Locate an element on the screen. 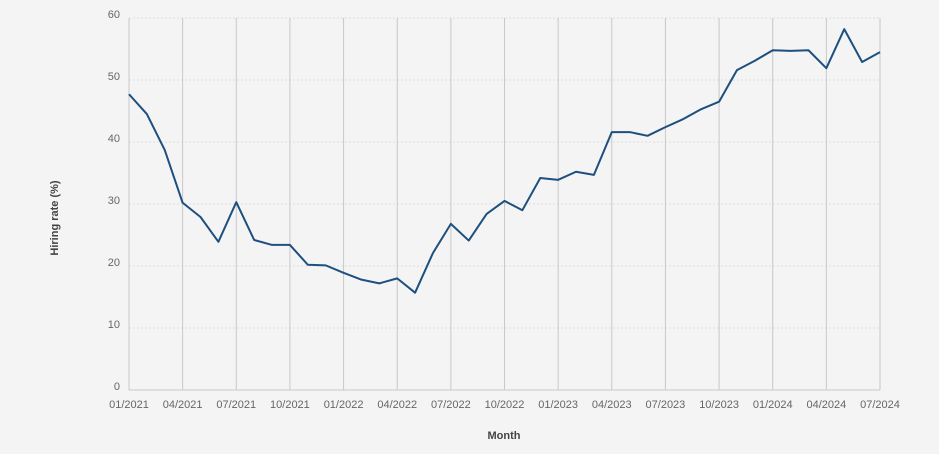 The width and height of the screenshot is (939, 454). x-tick-label: 01/2021 is located at coordinates (129, 405).